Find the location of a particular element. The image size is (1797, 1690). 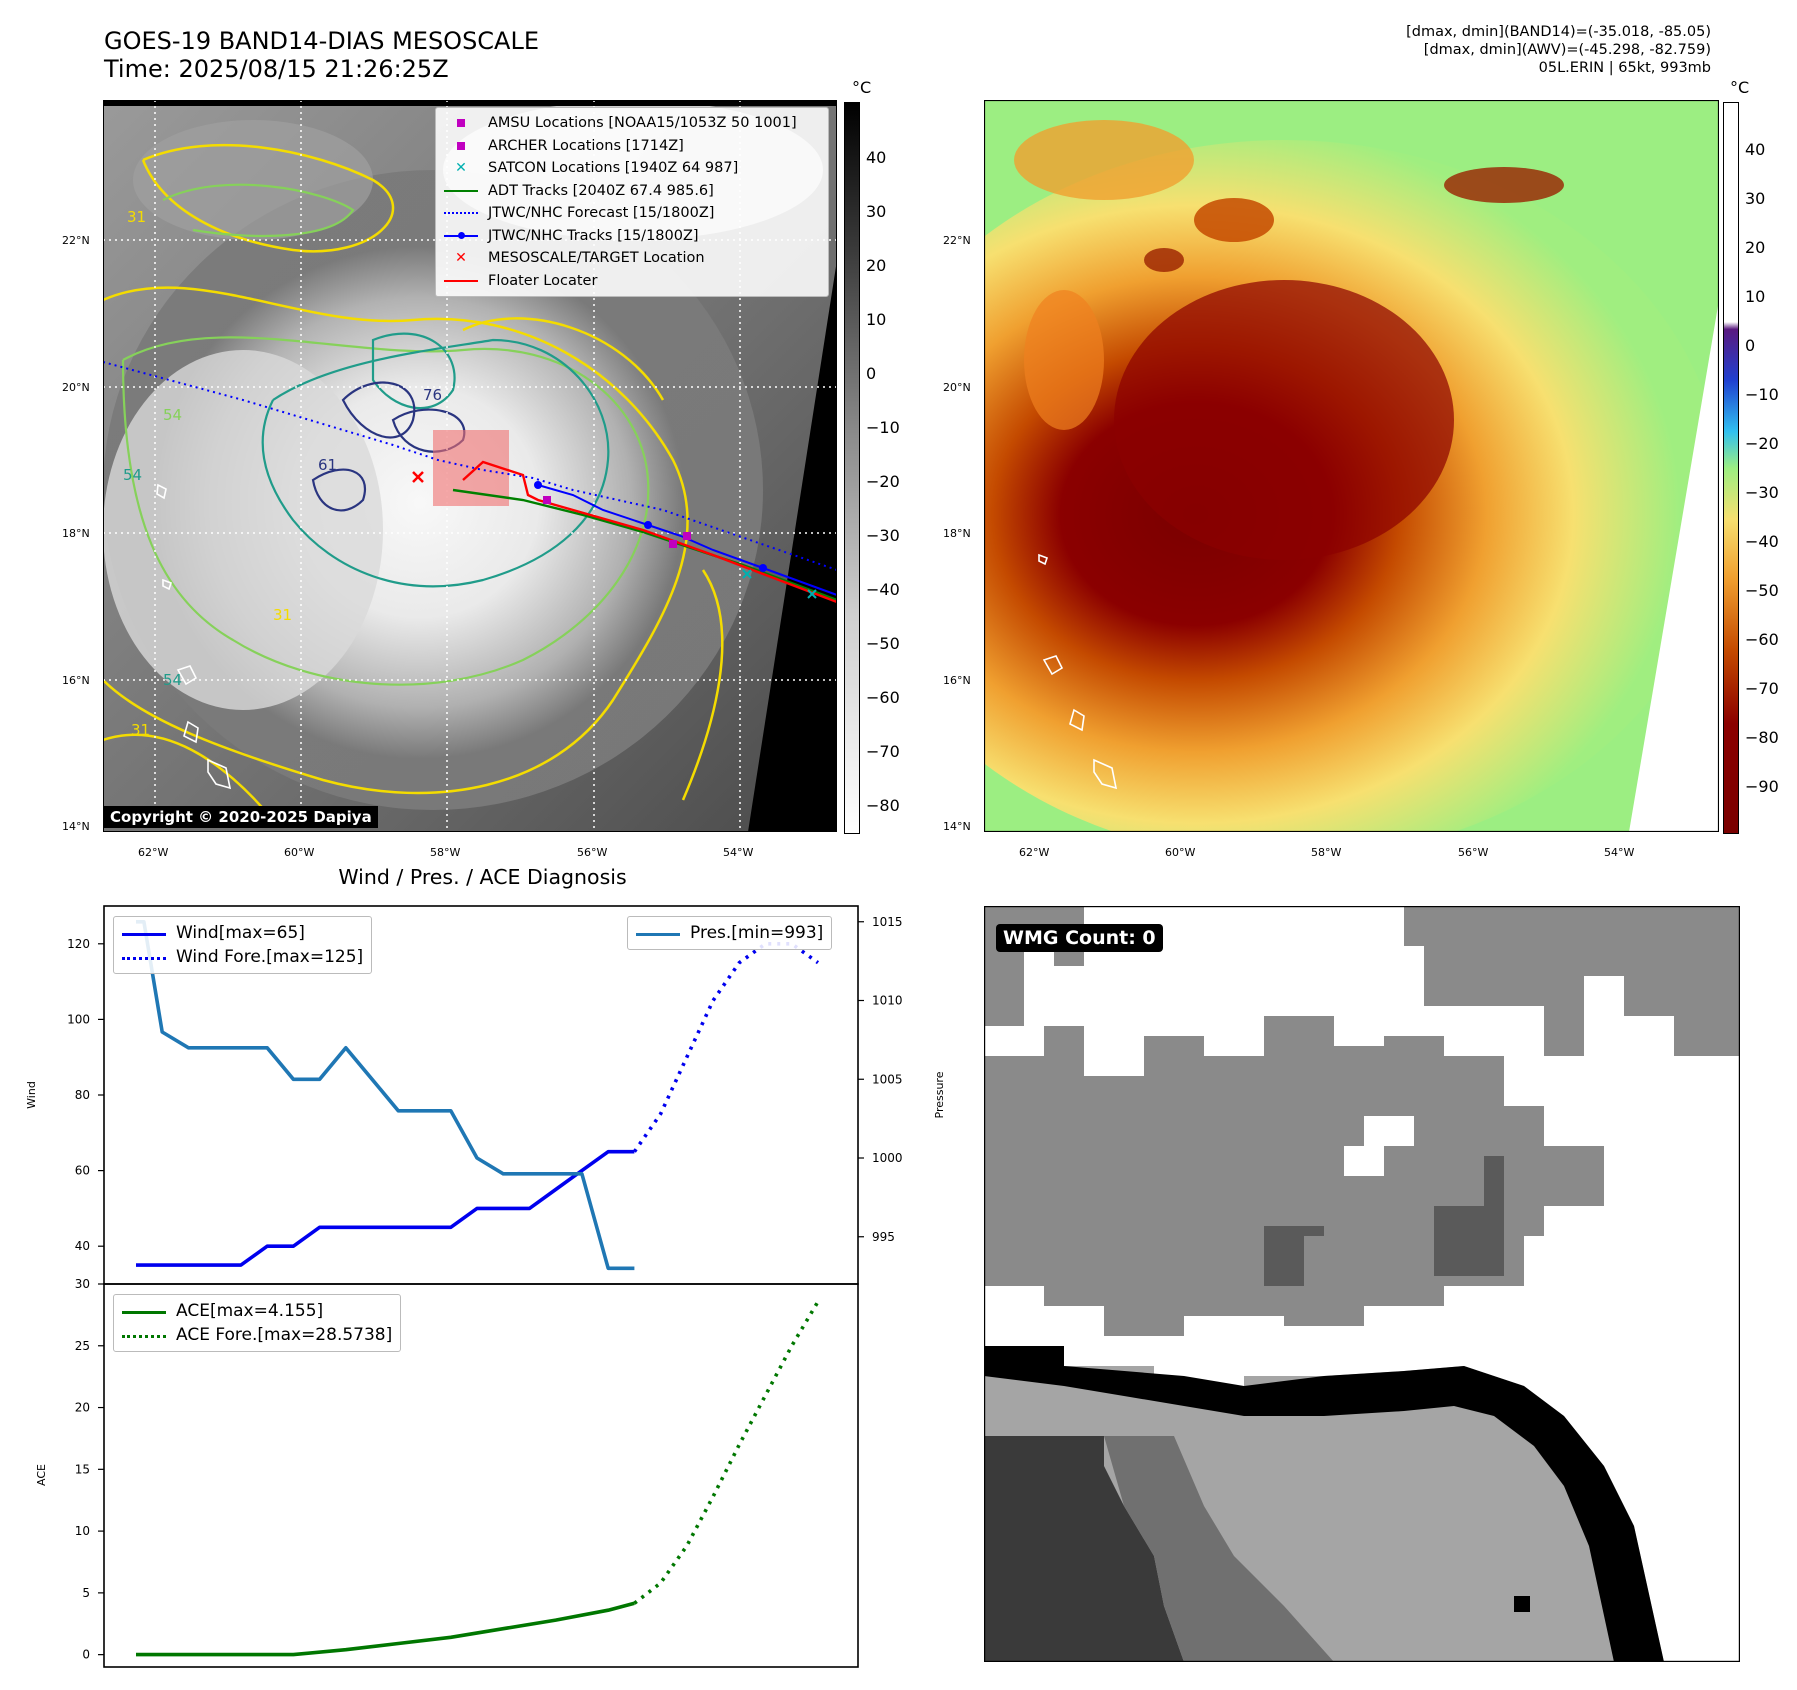

lat-label: 20°N is located at coordinates (76, 387).